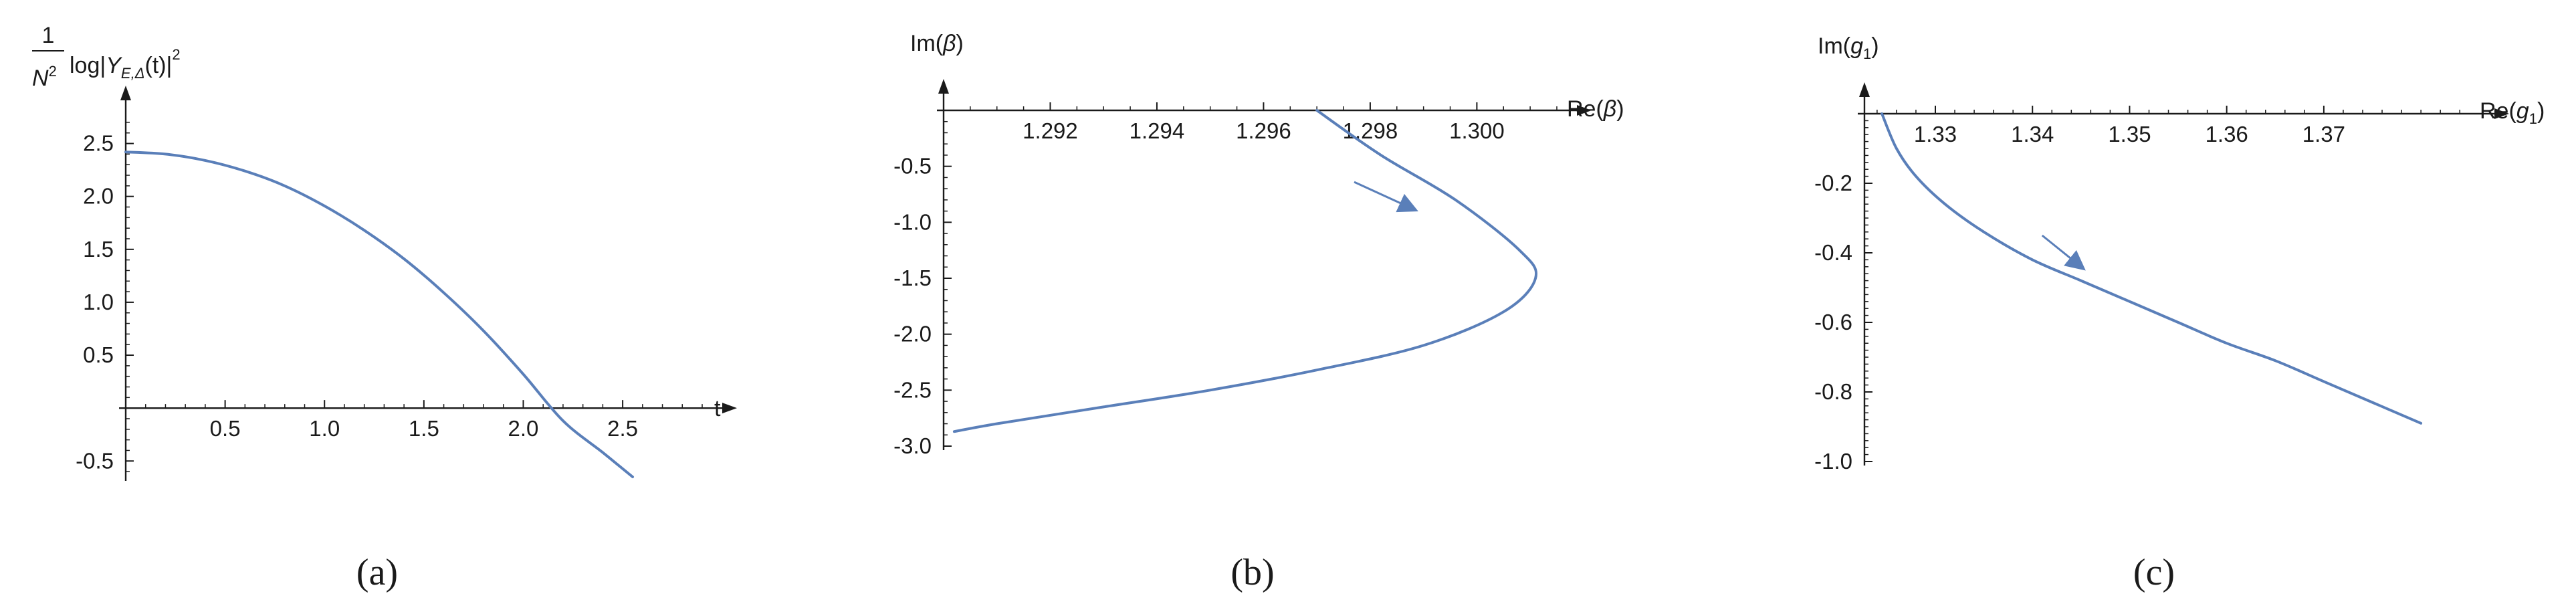 The height and width of the screenshot is (614, 2576). I want to click on y-axis-label-main: log|YE,Δ(t)|2, so click(126, 64).